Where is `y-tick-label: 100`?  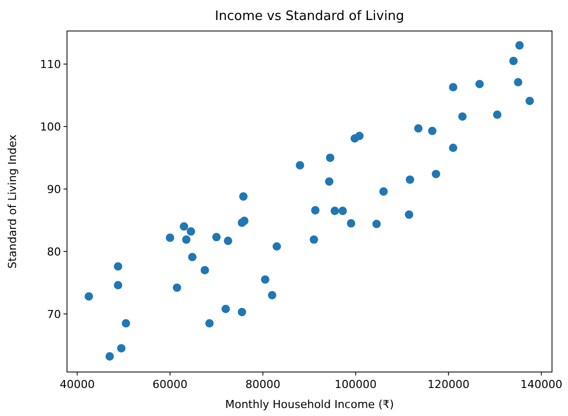
y-tick-label: 100 is located at coordinates (50, 127).